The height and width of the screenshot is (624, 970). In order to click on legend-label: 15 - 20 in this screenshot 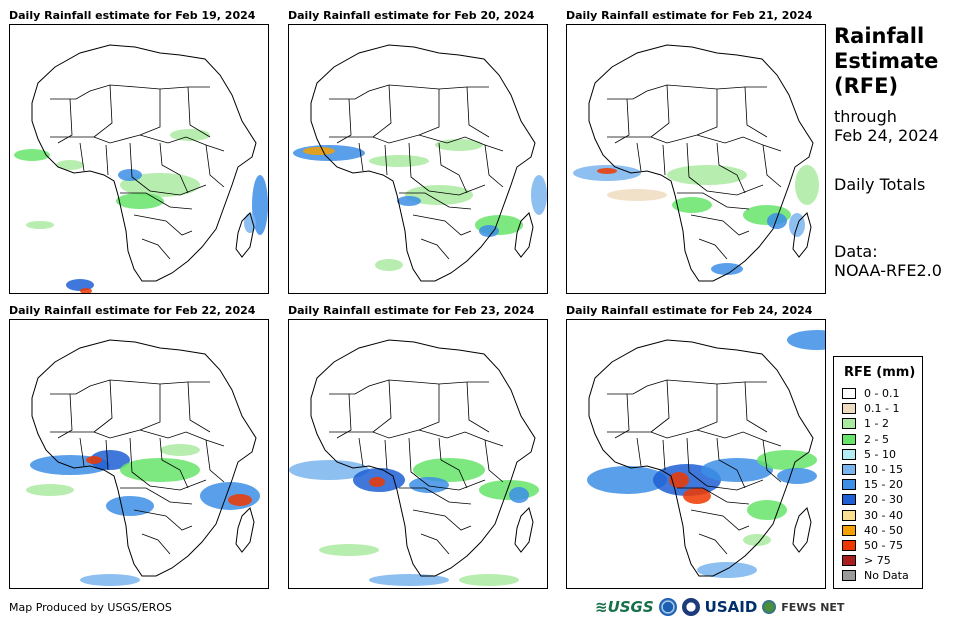, I will do `click(883, 485)`.